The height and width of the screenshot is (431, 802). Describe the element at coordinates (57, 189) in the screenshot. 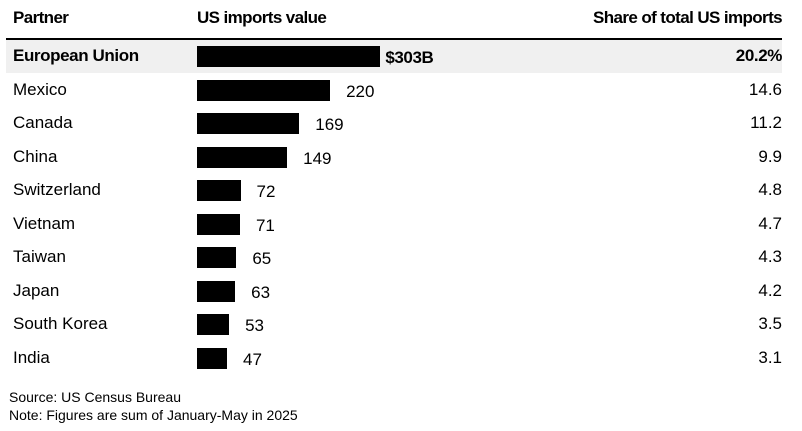

I see `partner-name: Switzerland` at that location.